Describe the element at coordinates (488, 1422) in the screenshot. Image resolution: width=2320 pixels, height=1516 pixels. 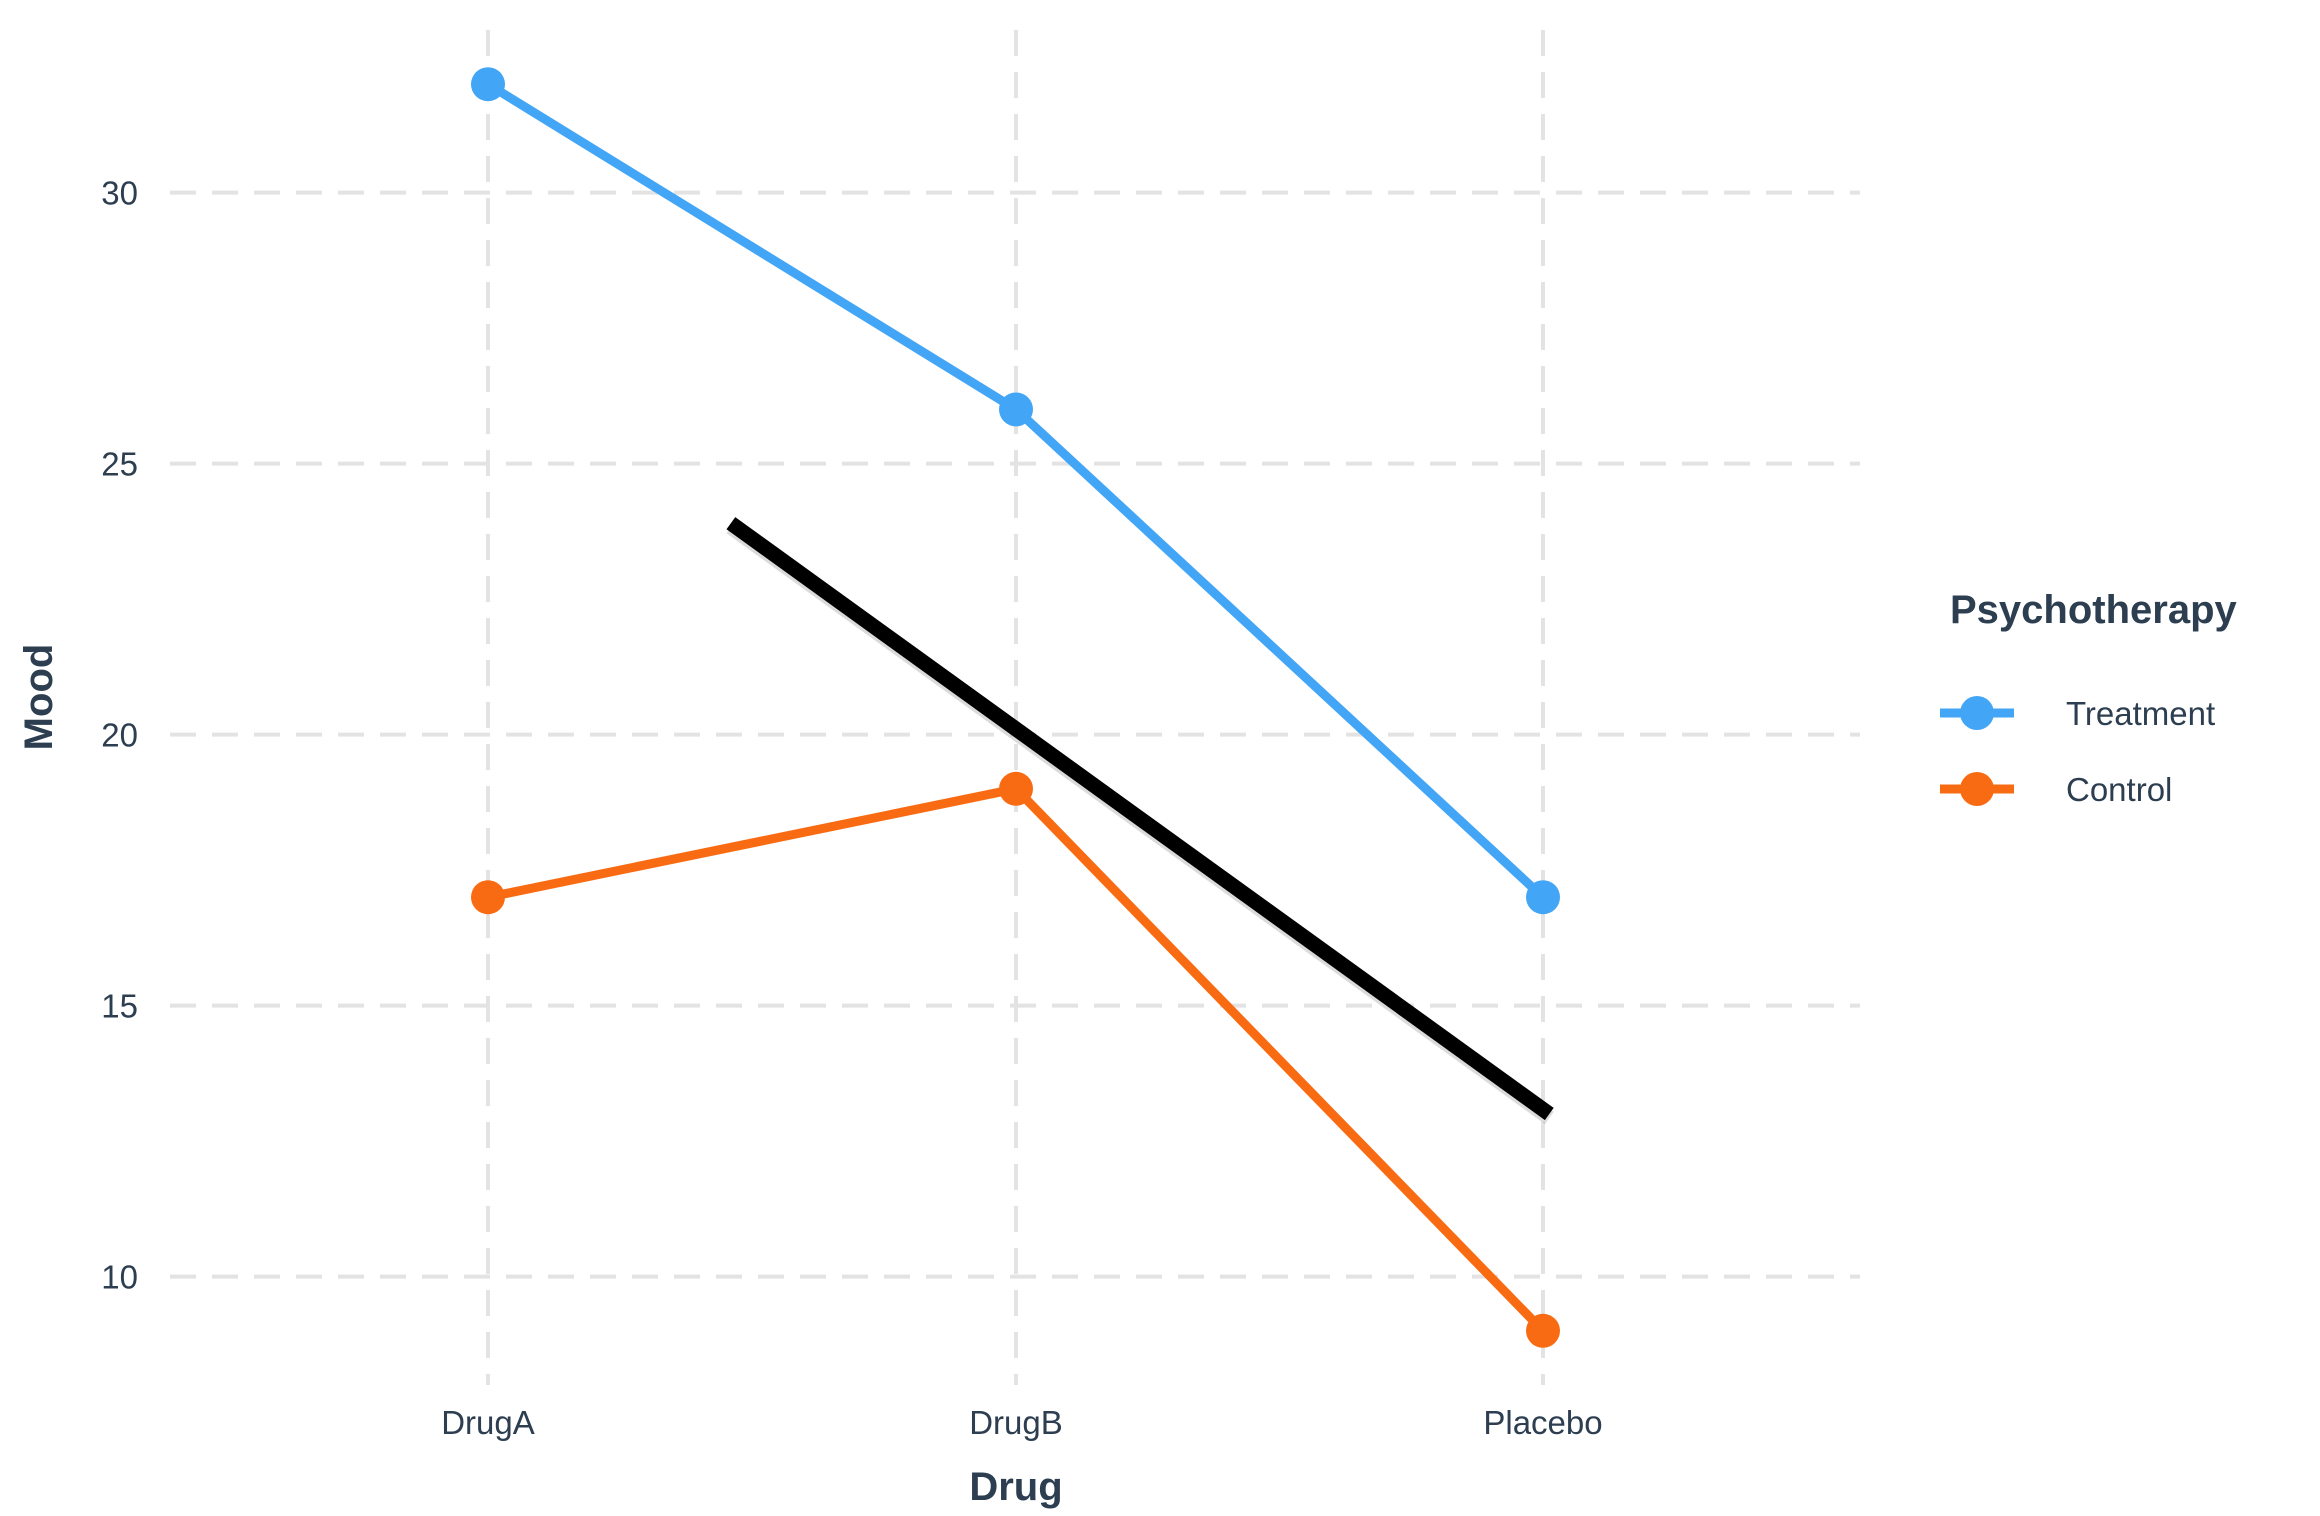
I see `x-tick-label: DrugA` at that location.